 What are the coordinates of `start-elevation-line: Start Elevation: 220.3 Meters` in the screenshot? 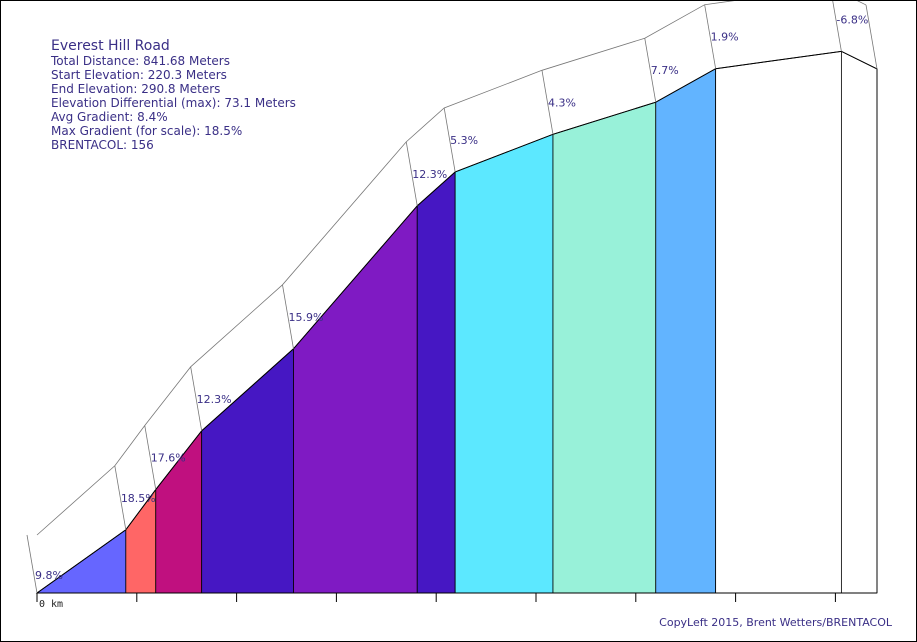 It's located at (139, 75).